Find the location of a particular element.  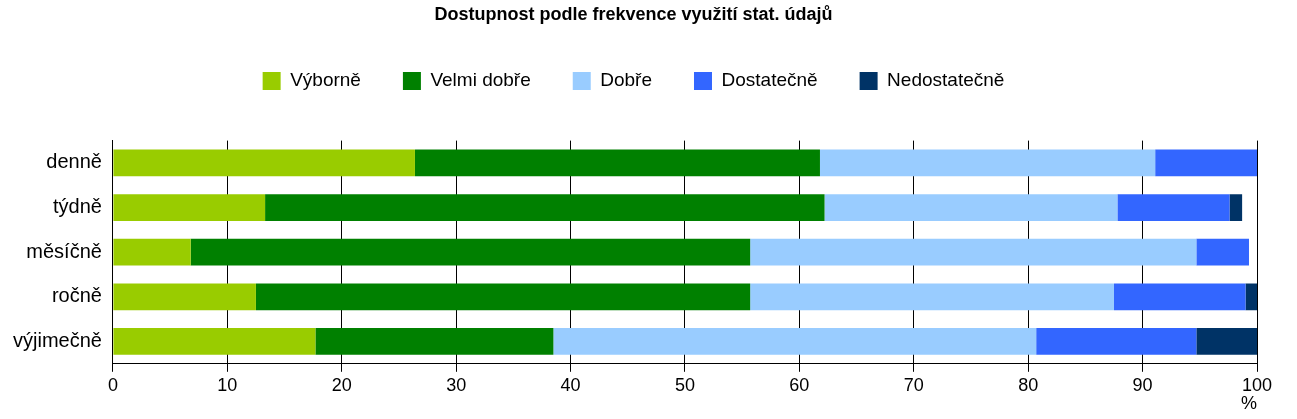

y-tick-label: výjimečně is located at coordinates (57, 340).